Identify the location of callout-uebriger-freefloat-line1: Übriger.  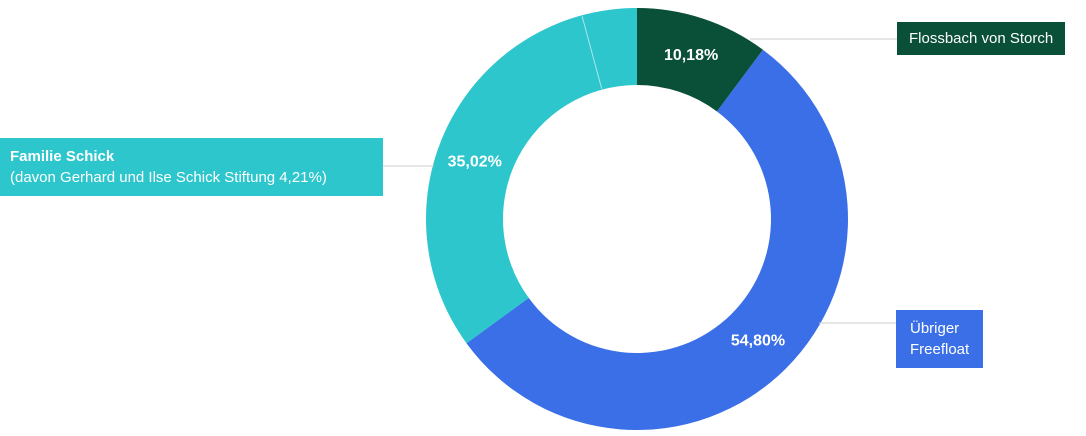
(935, 328).